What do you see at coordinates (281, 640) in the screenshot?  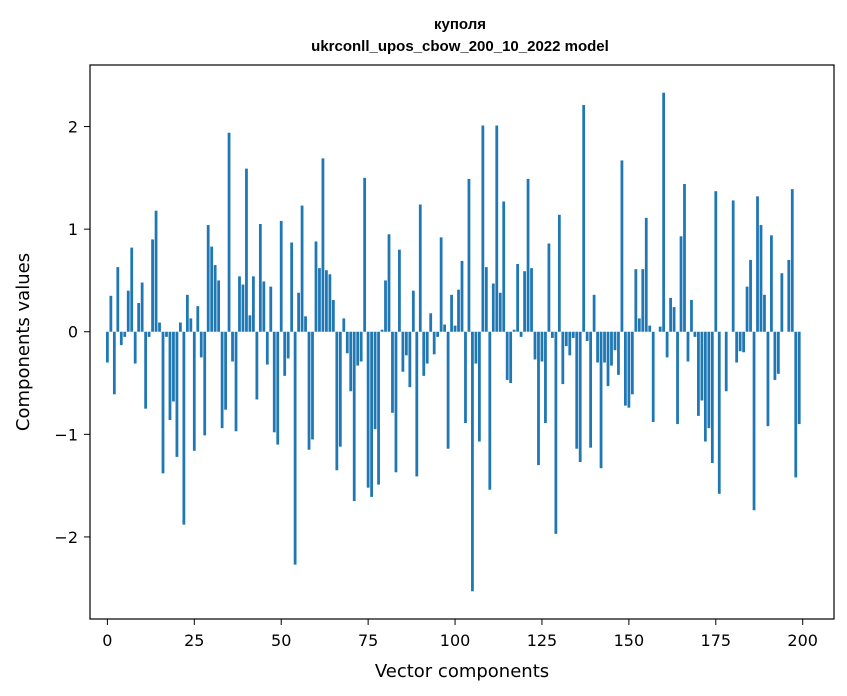 I see `x-tick-label: 50` at bounding box center [281, 640].